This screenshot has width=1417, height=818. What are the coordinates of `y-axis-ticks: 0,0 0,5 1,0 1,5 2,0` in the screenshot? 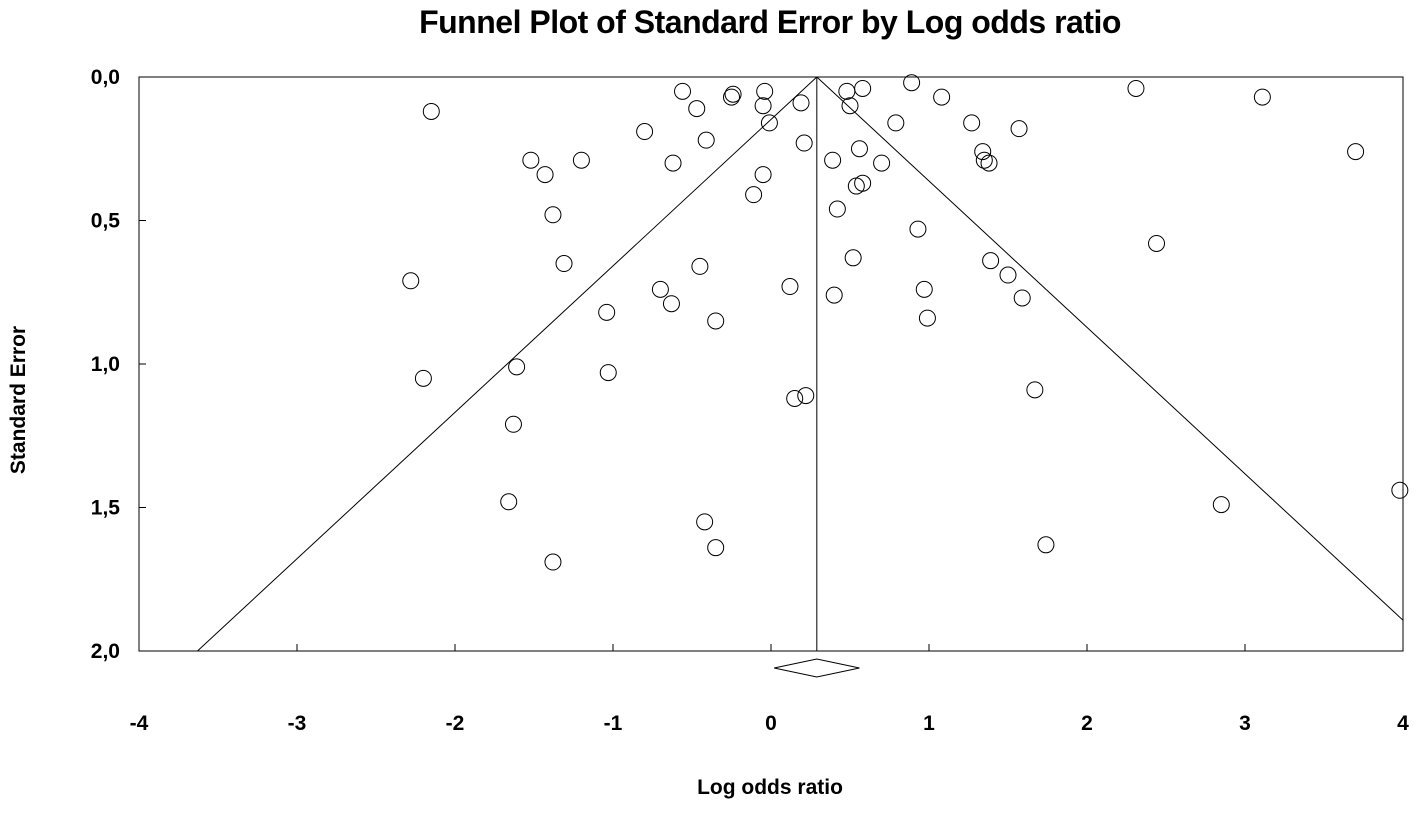 It's located at (118, 364).